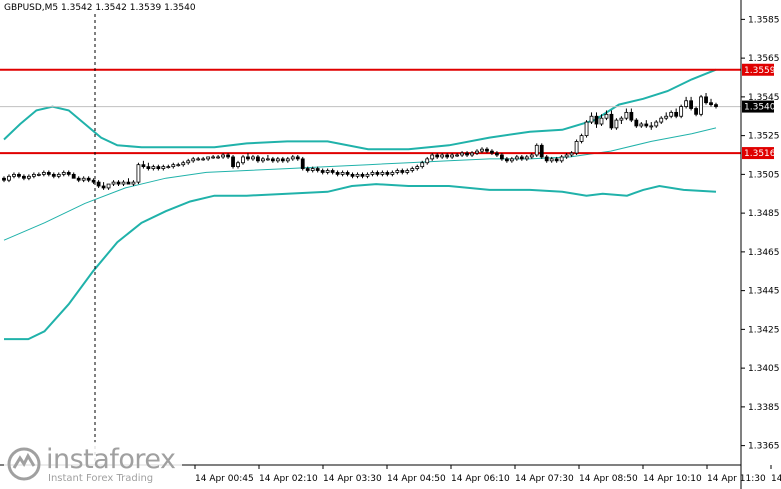  Describe the element at coordinates (758, 106) in the screenshot. I see `current-price-tag-bg` at that location.